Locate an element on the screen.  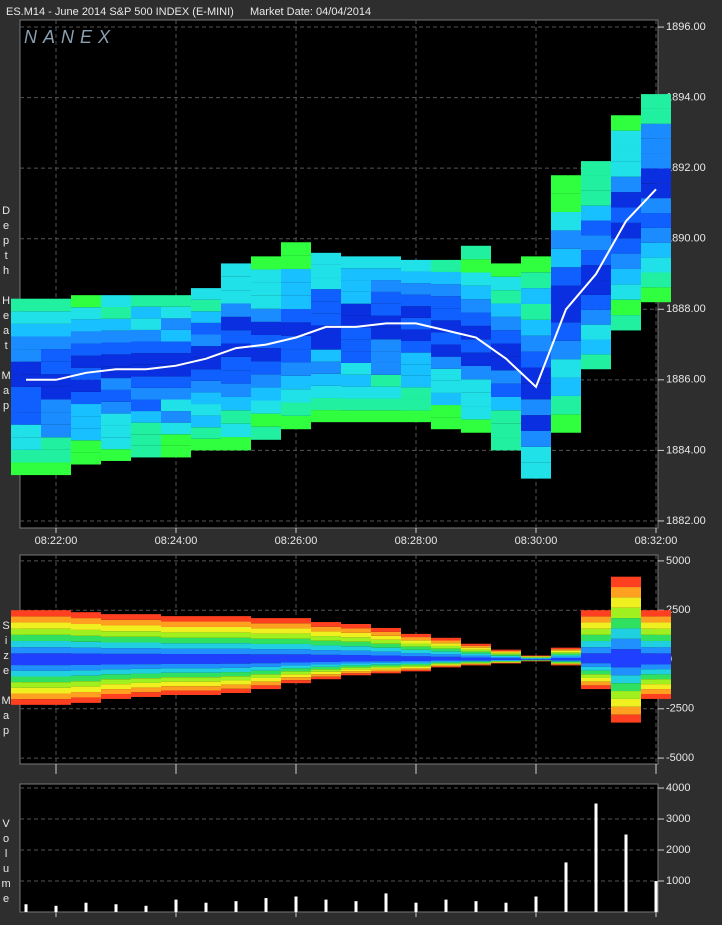
market-date: Market Date: 04/04/2014 is located at coordinates (310, 12).